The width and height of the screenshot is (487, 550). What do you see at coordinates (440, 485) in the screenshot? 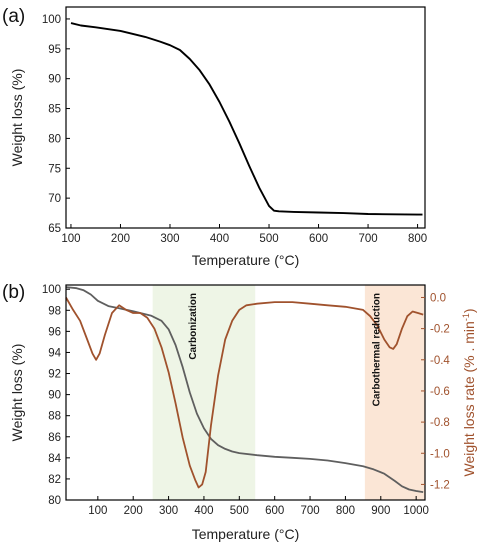
I see `y-right-tick-label: -1.2` at bounding box center [440, 485].